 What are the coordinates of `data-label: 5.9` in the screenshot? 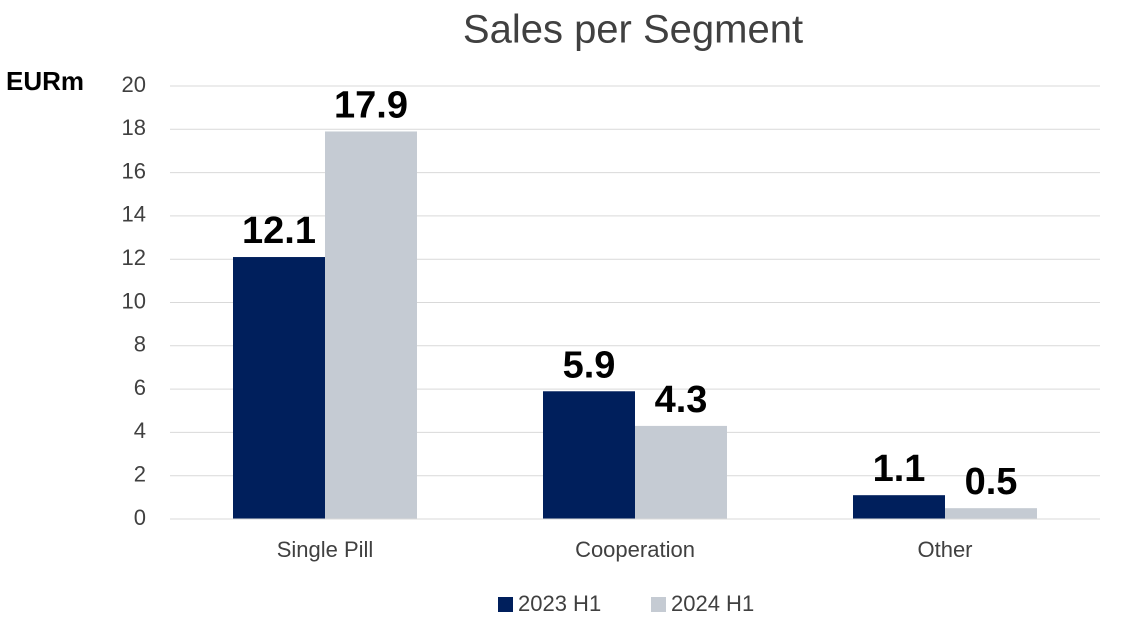 It's located at (589, 365).